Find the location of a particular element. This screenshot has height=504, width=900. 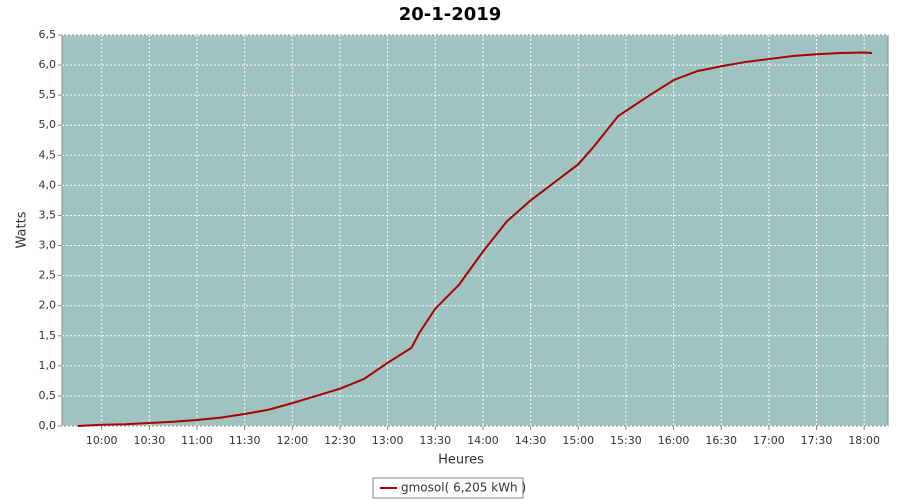

chart-title: 20-1-2019 is located at coordinates (450, 14).